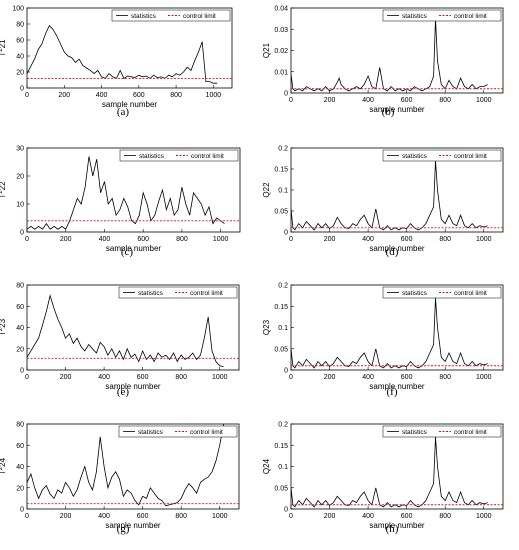 This screenshot has width=519, height=550. Describe the element at coordinates (123, 392) in the screenshot. I see `panel-caption-e: (e)` at that location.